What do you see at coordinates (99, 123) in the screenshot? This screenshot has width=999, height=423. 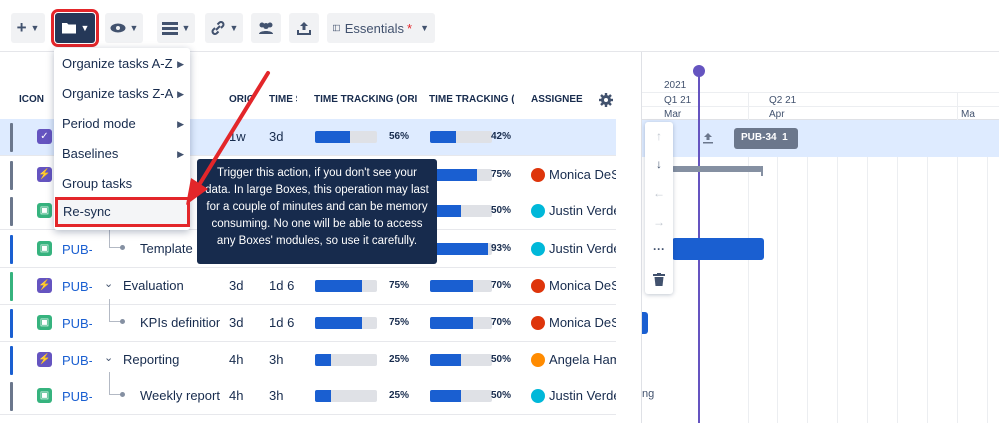 I see `menu-item-label: Period mode` at bounding box center [99, 123].